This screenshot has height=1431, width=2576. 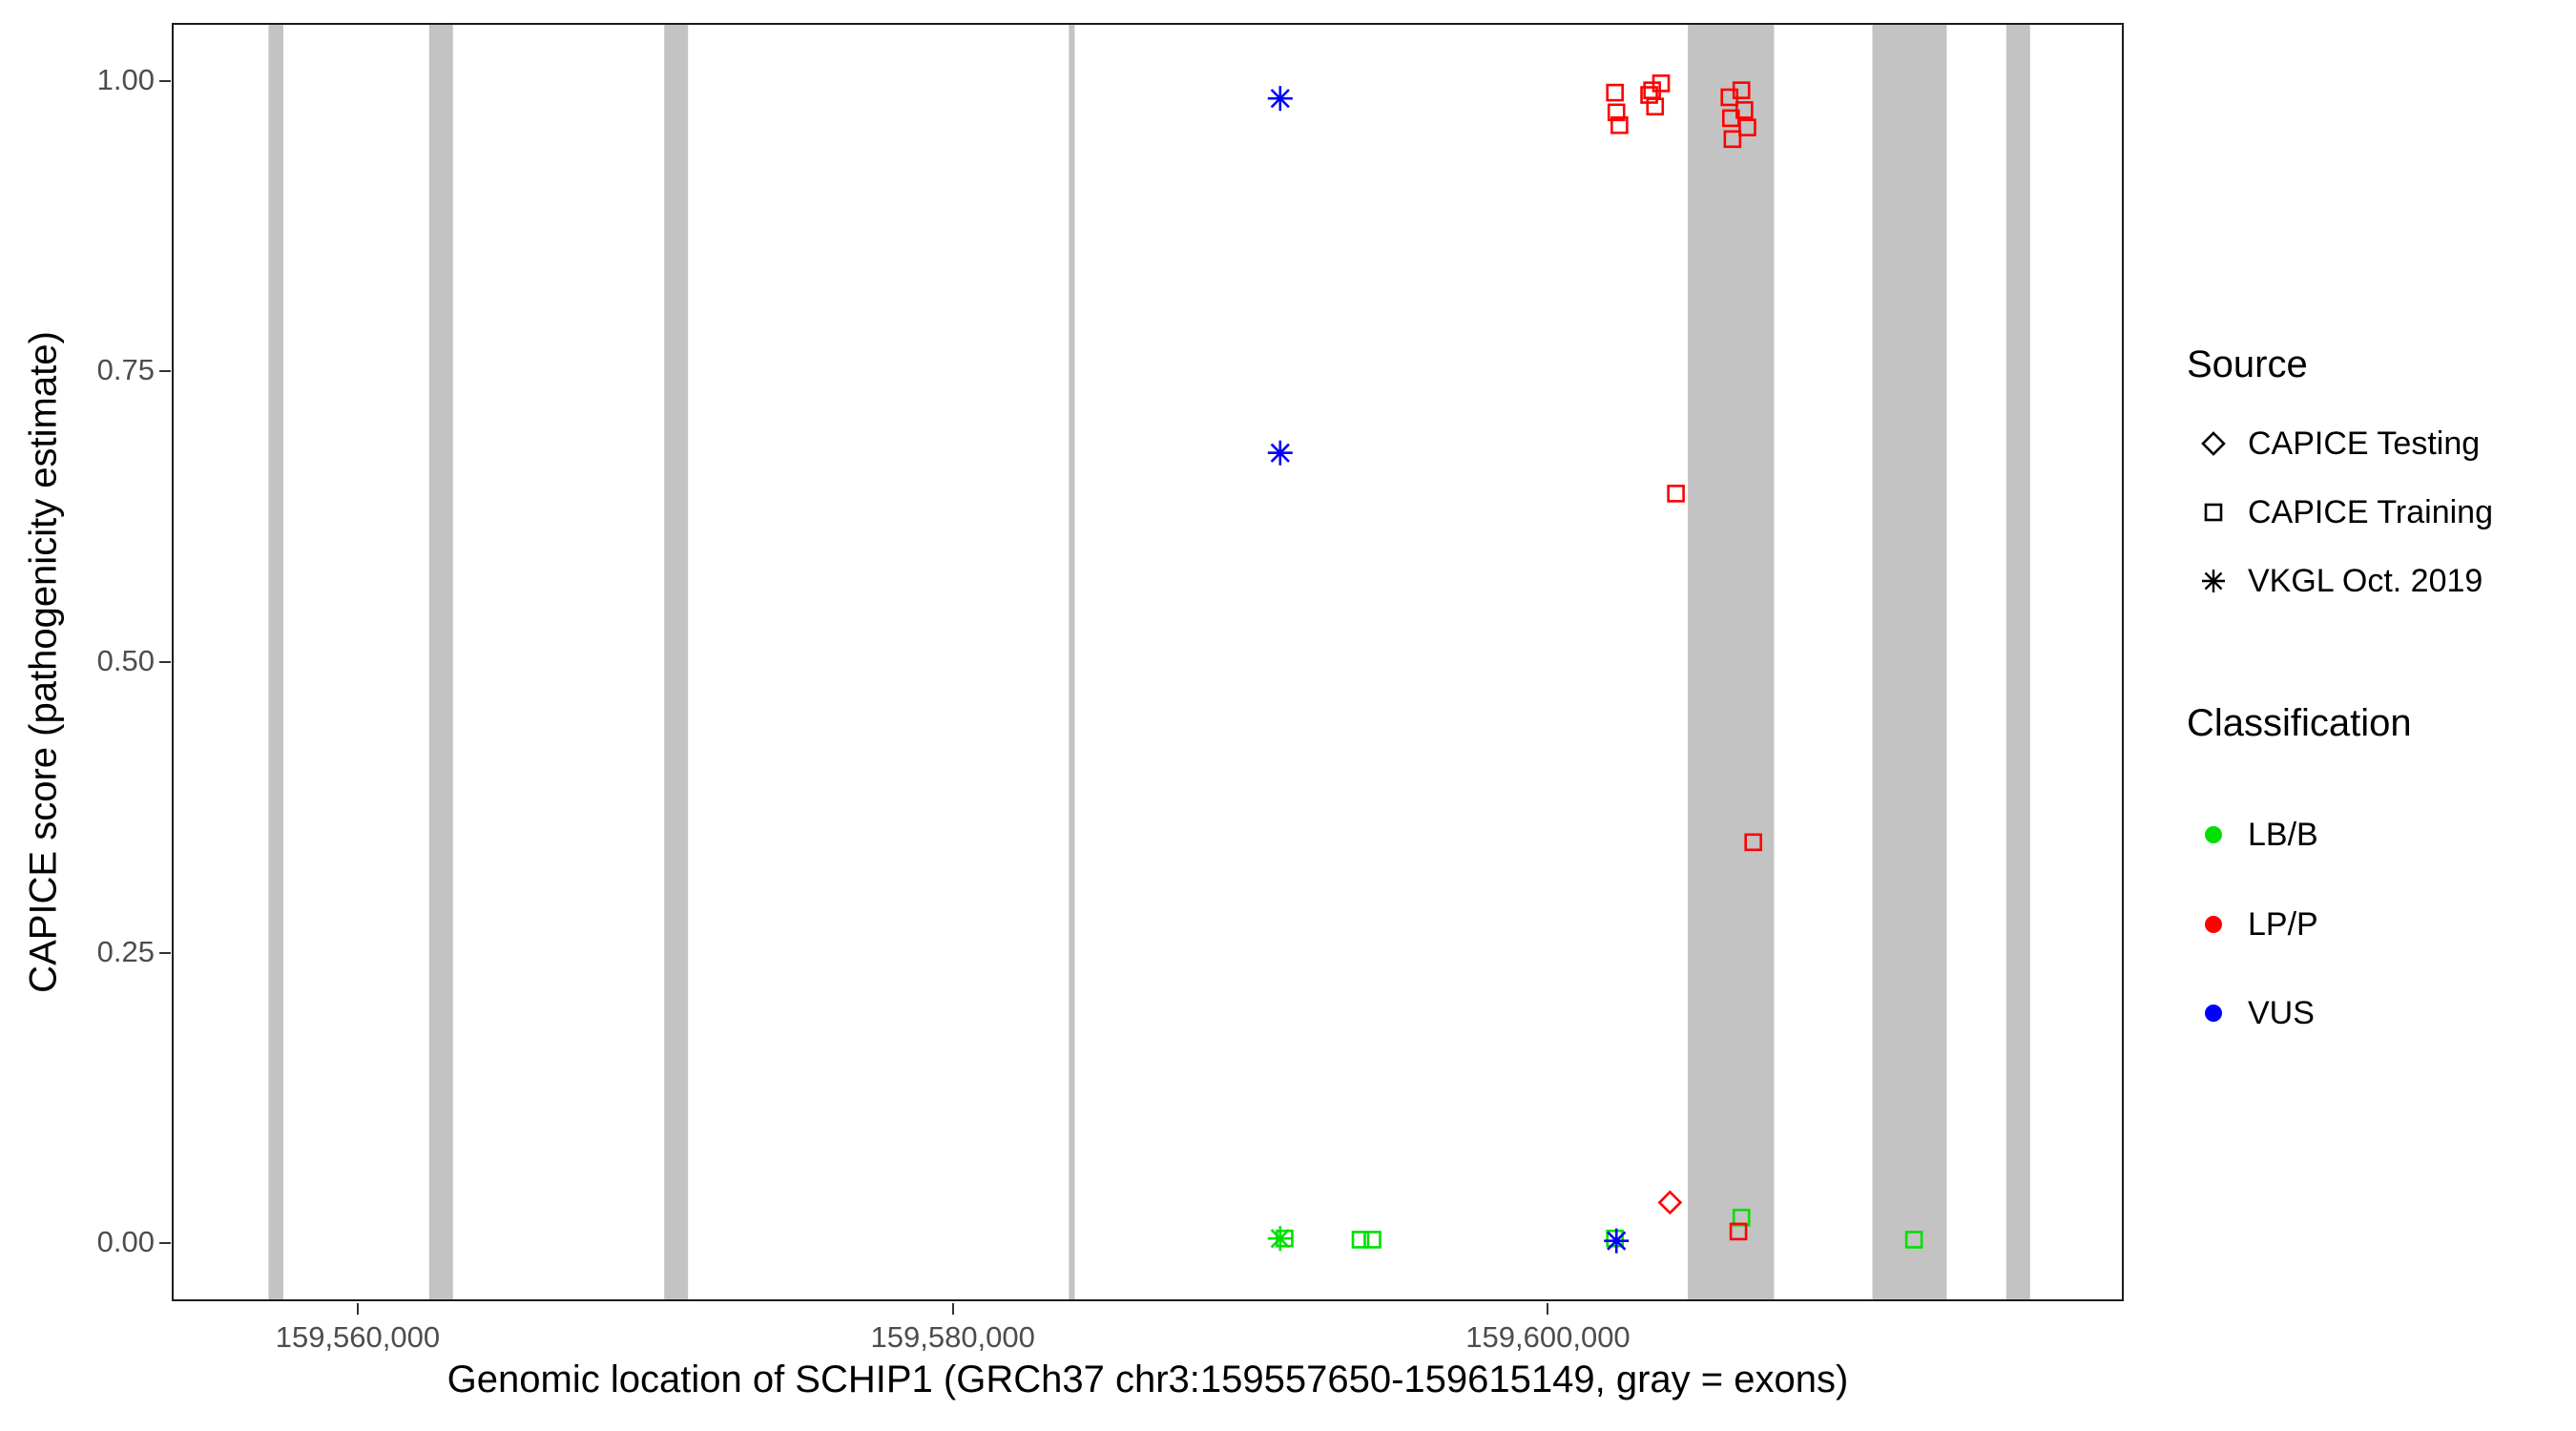 I want to click on diamond-icon, so click(x=2213, y=443).